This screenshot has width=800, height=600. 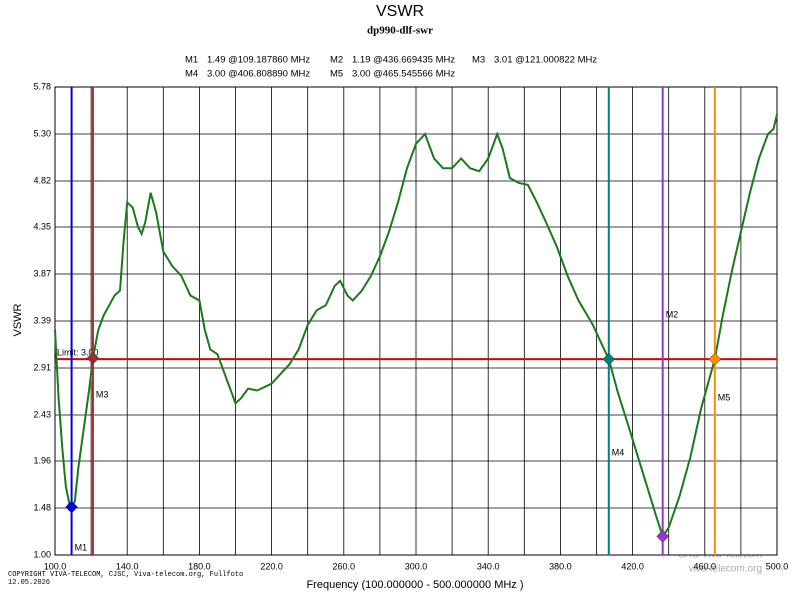 What do you see at coordinates (336, 60) in the screenshot?
I see `marker-name: M2` at bounding box center [336, 60].